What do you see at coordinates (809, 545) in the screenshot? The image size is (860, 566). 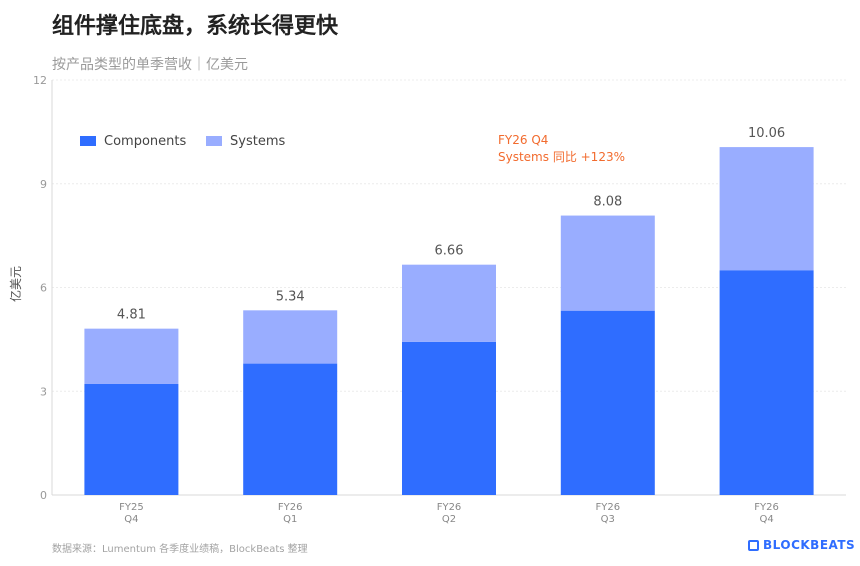 I see `brand-name: BLOCKBEATS` at bounding box center [809, 545].